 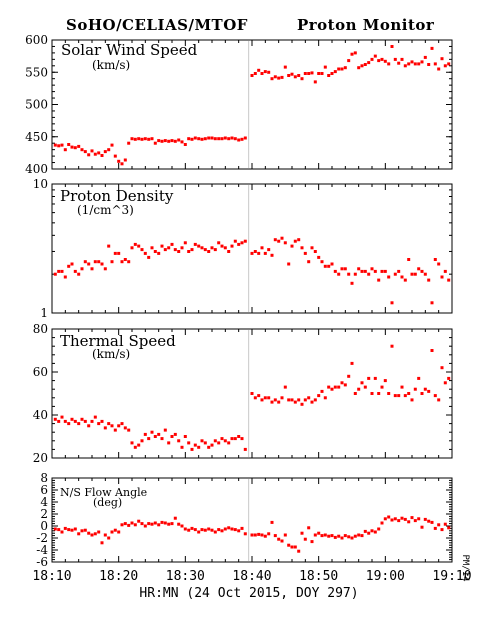 I want to click on y-tick-label-ns-flow-angle: 8, so click(x=44, y=478).